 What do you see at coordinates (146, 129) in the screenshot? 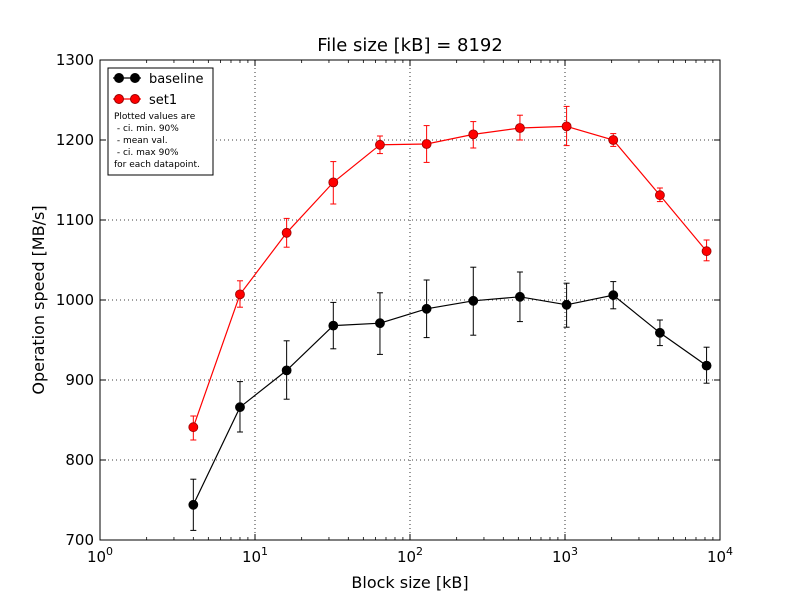
I see `legend-note-line: - ci. min. 90%` at bounding box center [146, 129].